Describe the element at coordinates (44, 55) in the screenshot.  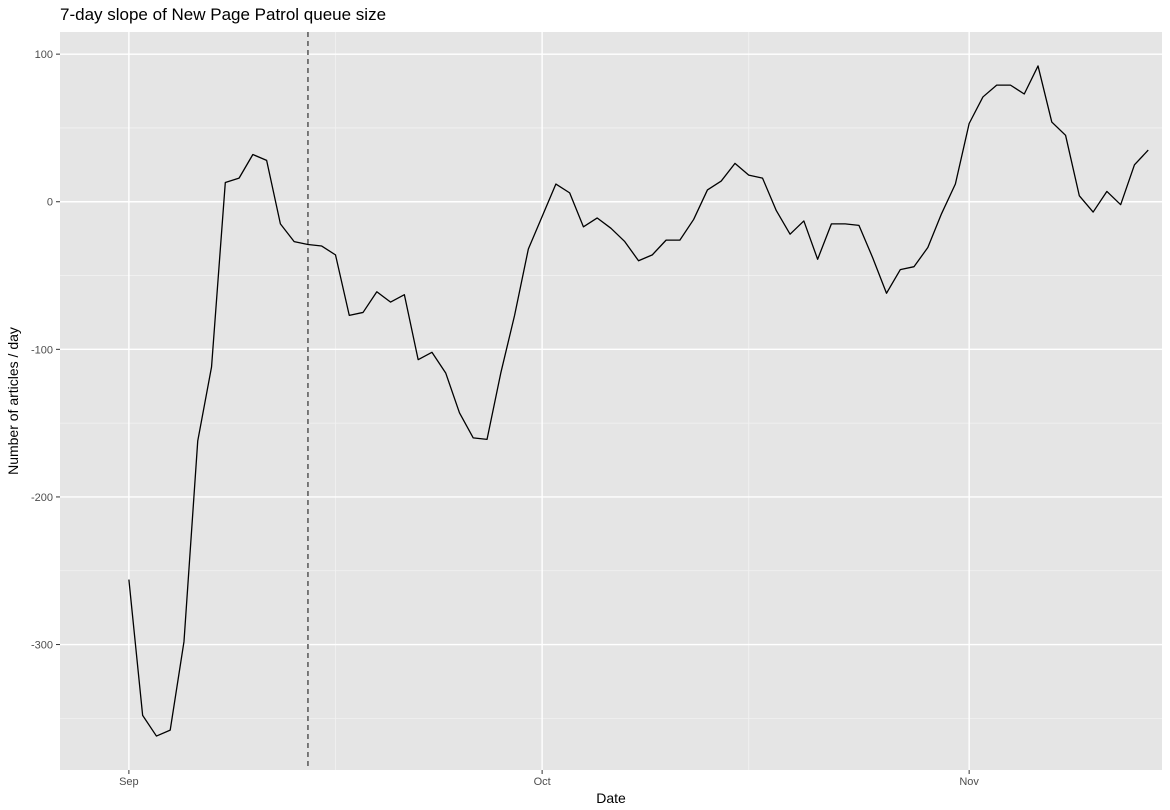
I see `y-tick-label: 100` at that location.